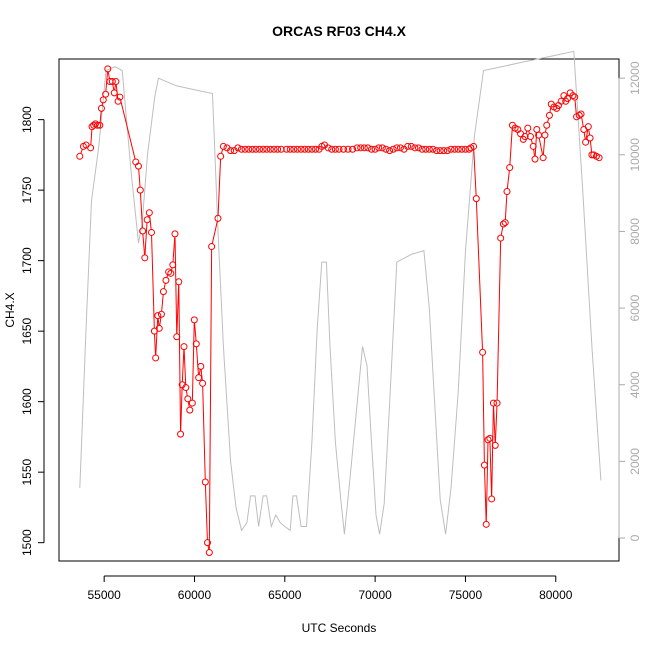 The image size is (650, 650). Describe the element at coordinates (635, 78) in the screenshot. I see `y2-tick-label: 12000` at that location.